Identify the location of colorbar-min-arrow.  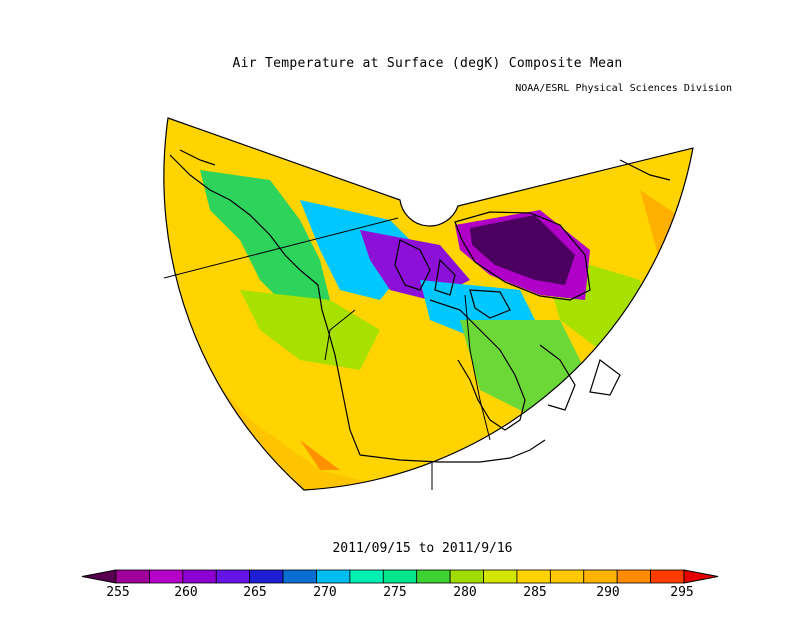
(99, 576).